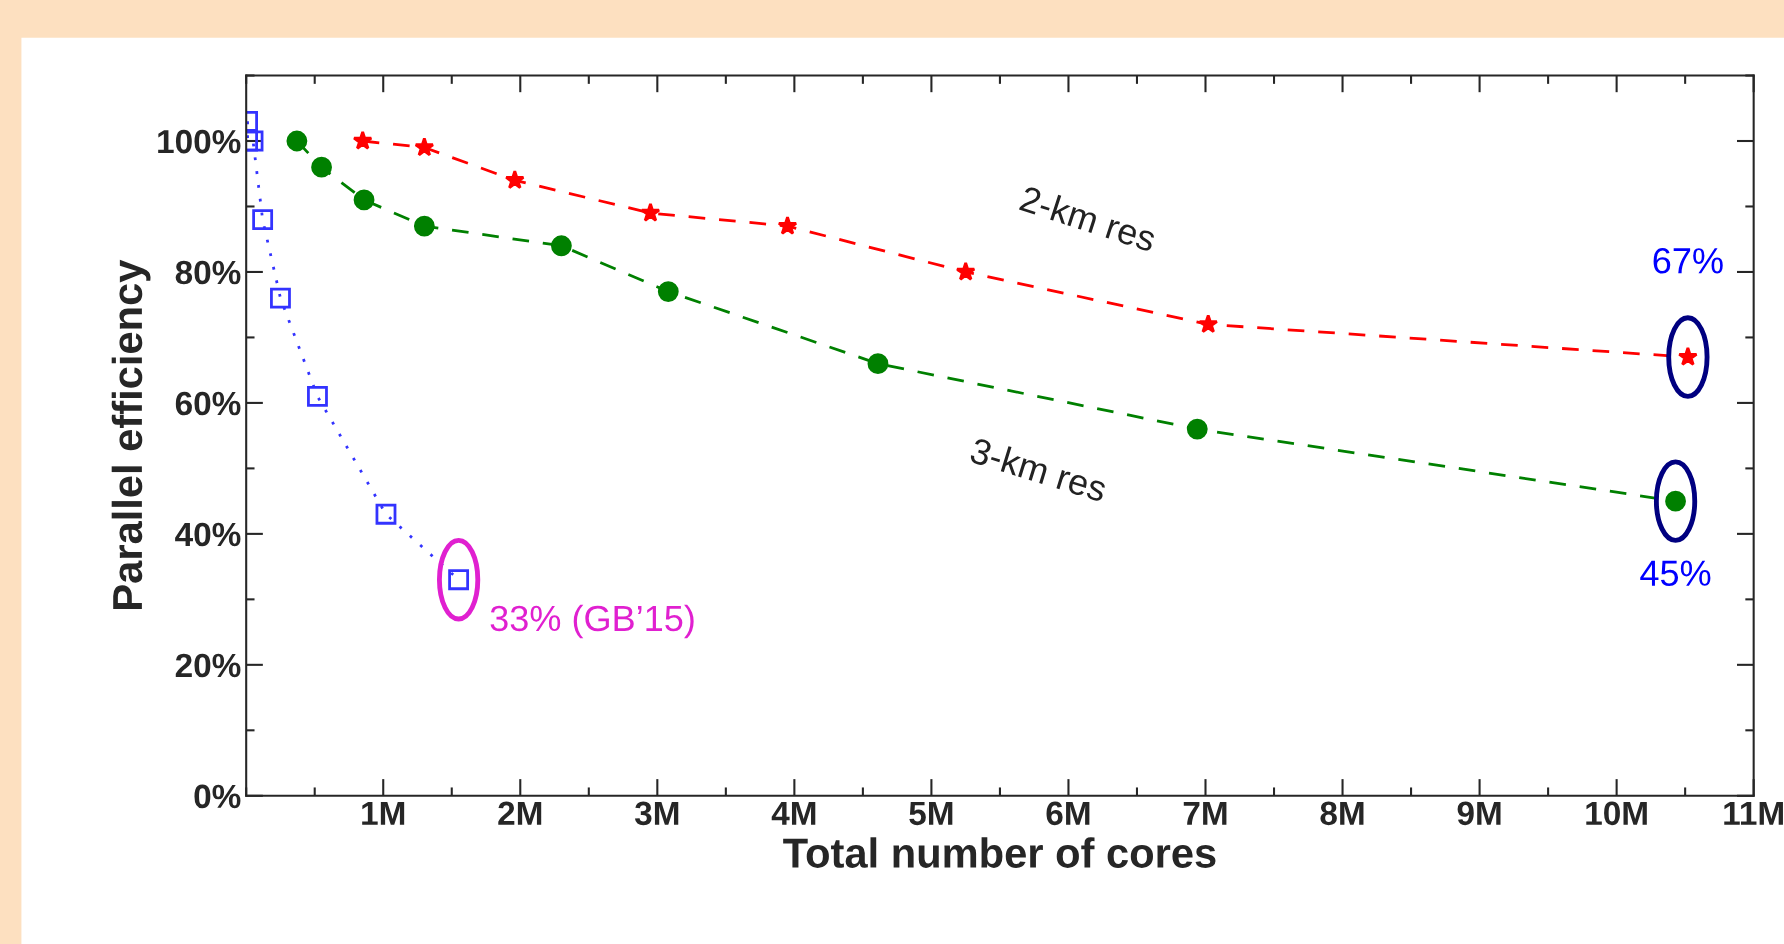 The image size is (1784, 944). What do you see at coordinates (1675, 573) in the screenshot?
I see `annotation: 45%` at bounding box center [1675, 573].